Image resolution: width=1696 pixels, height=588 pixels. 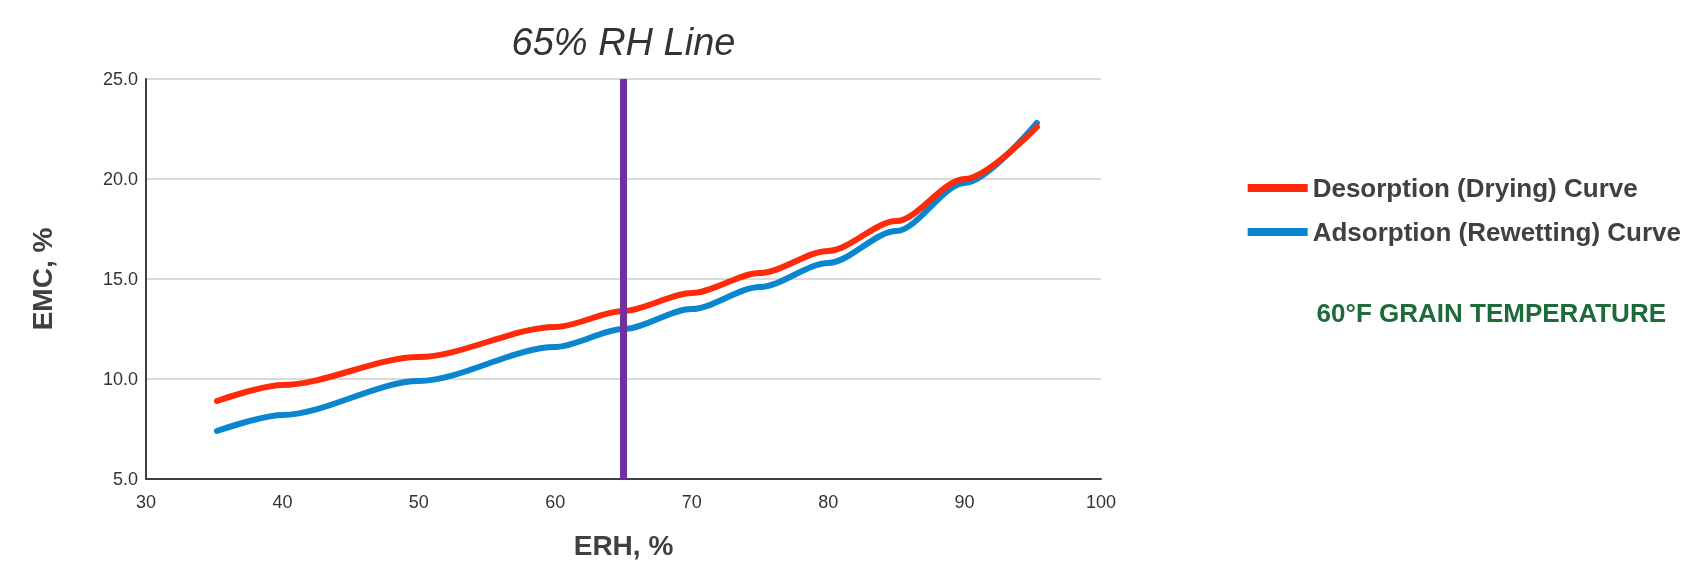 I want to click on x-tick-label: 60, so click(x=555, y=502).